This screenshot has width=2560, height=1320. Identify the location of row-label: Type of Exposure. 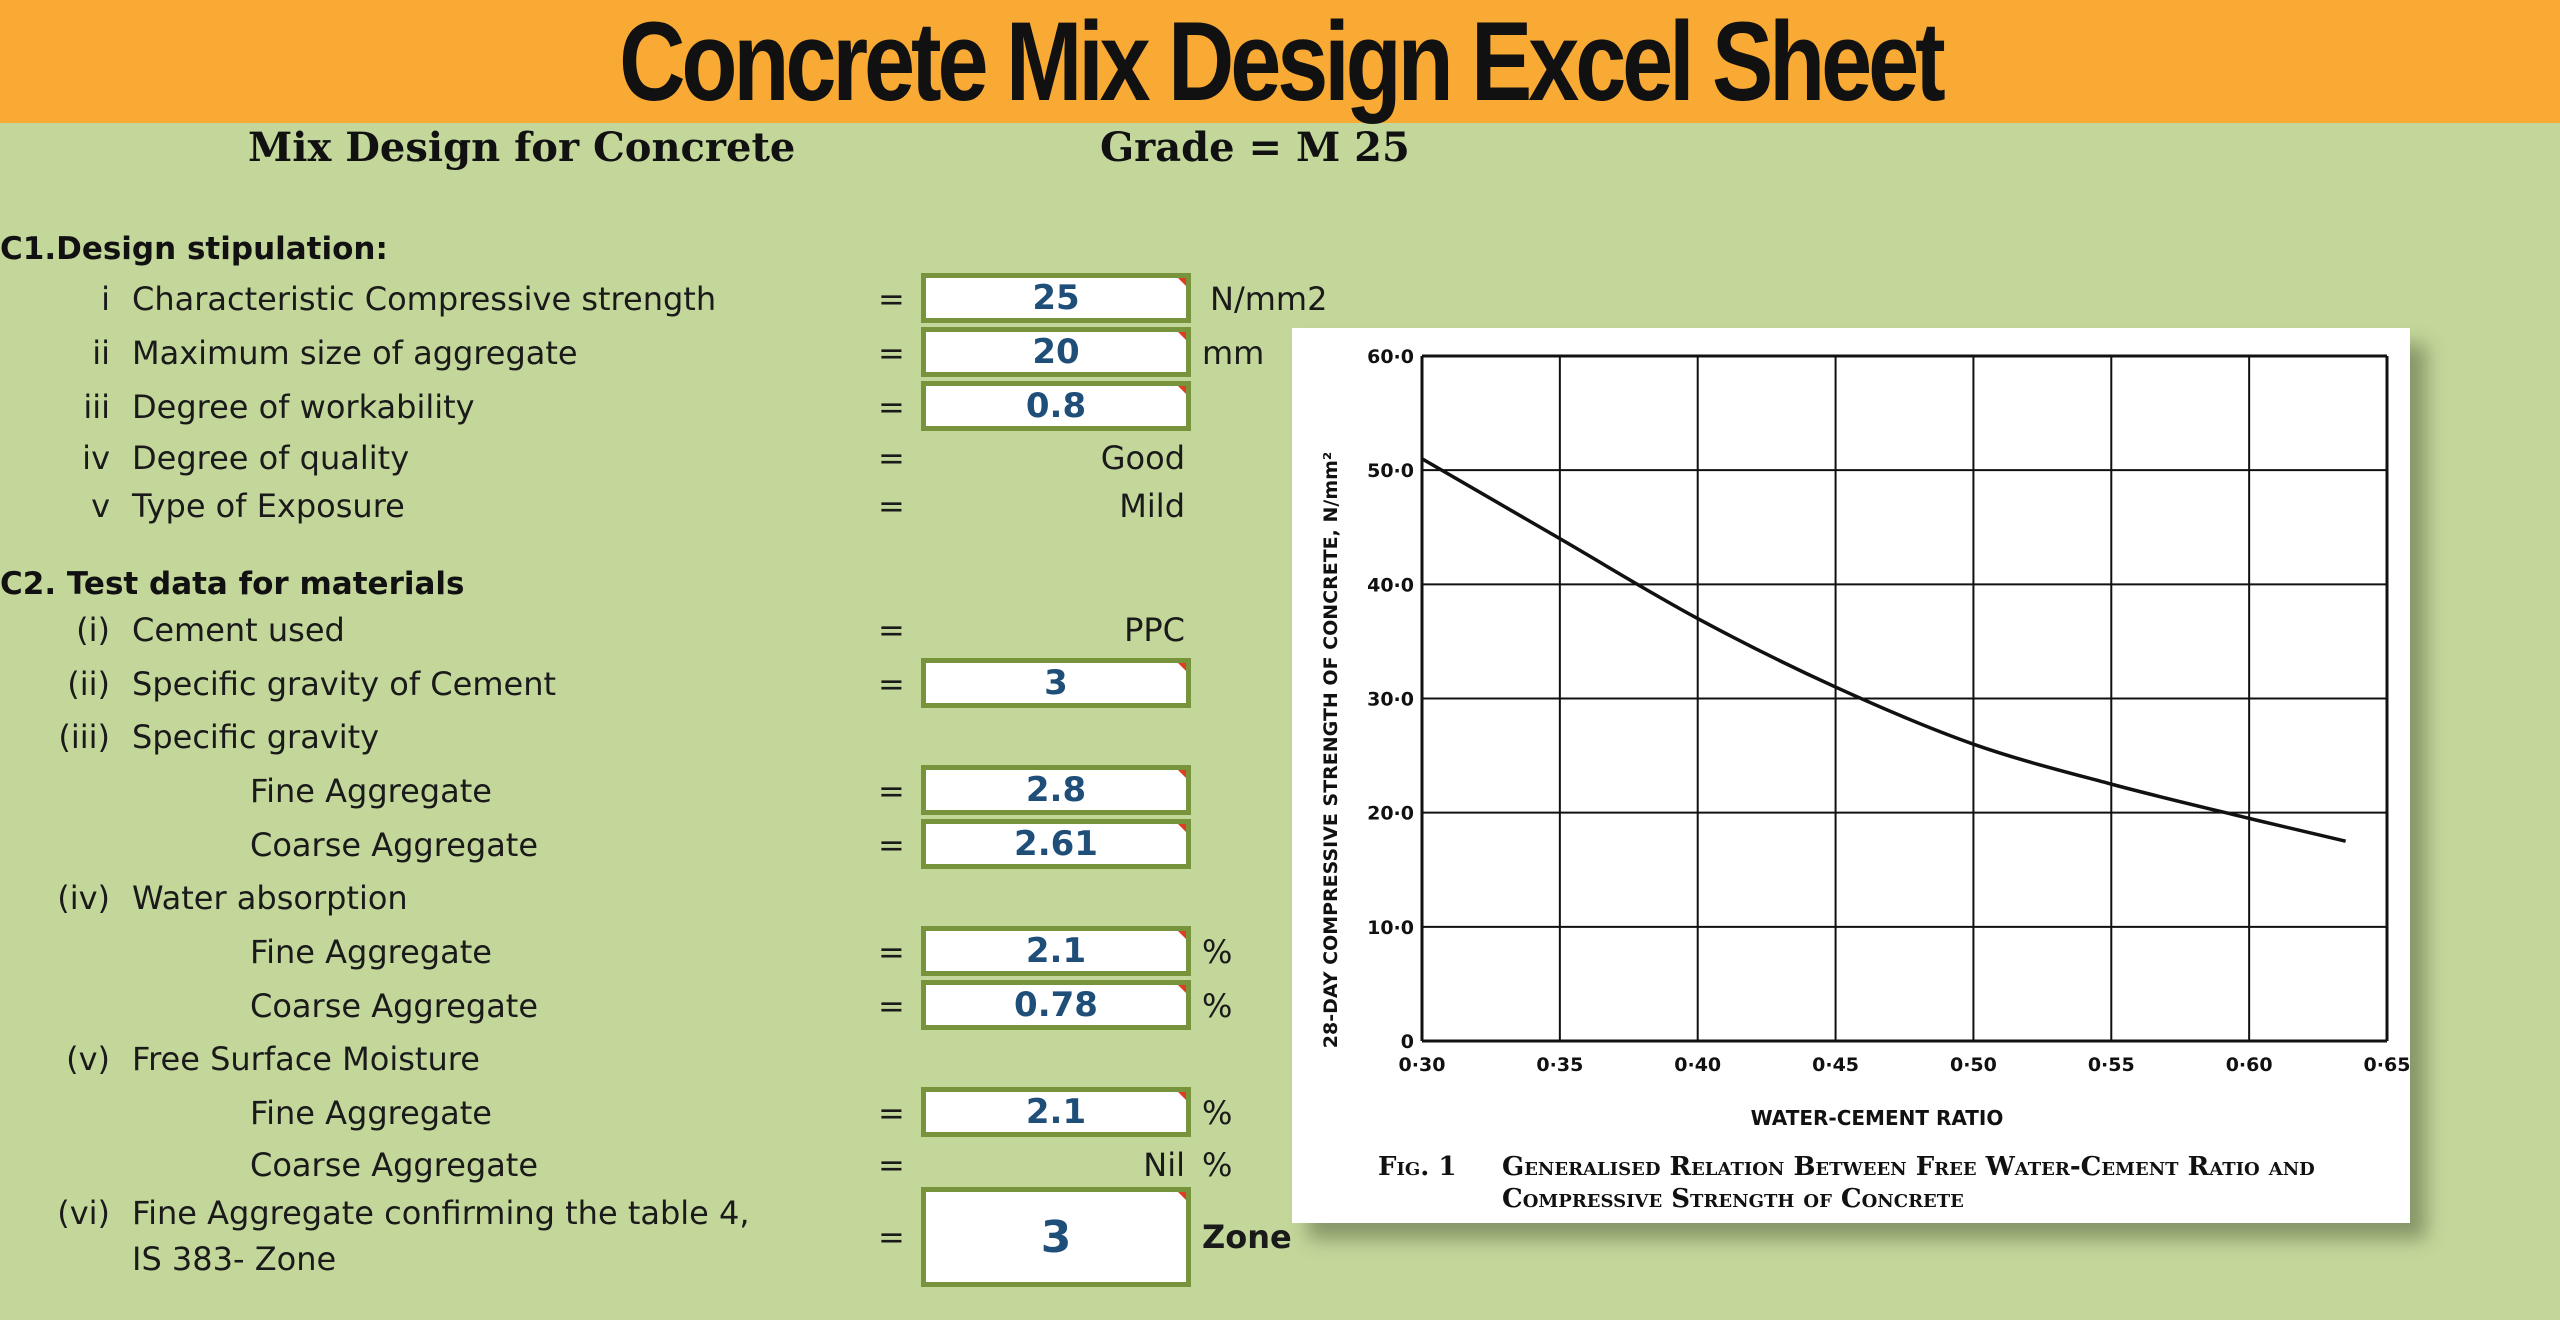
(268, 506).